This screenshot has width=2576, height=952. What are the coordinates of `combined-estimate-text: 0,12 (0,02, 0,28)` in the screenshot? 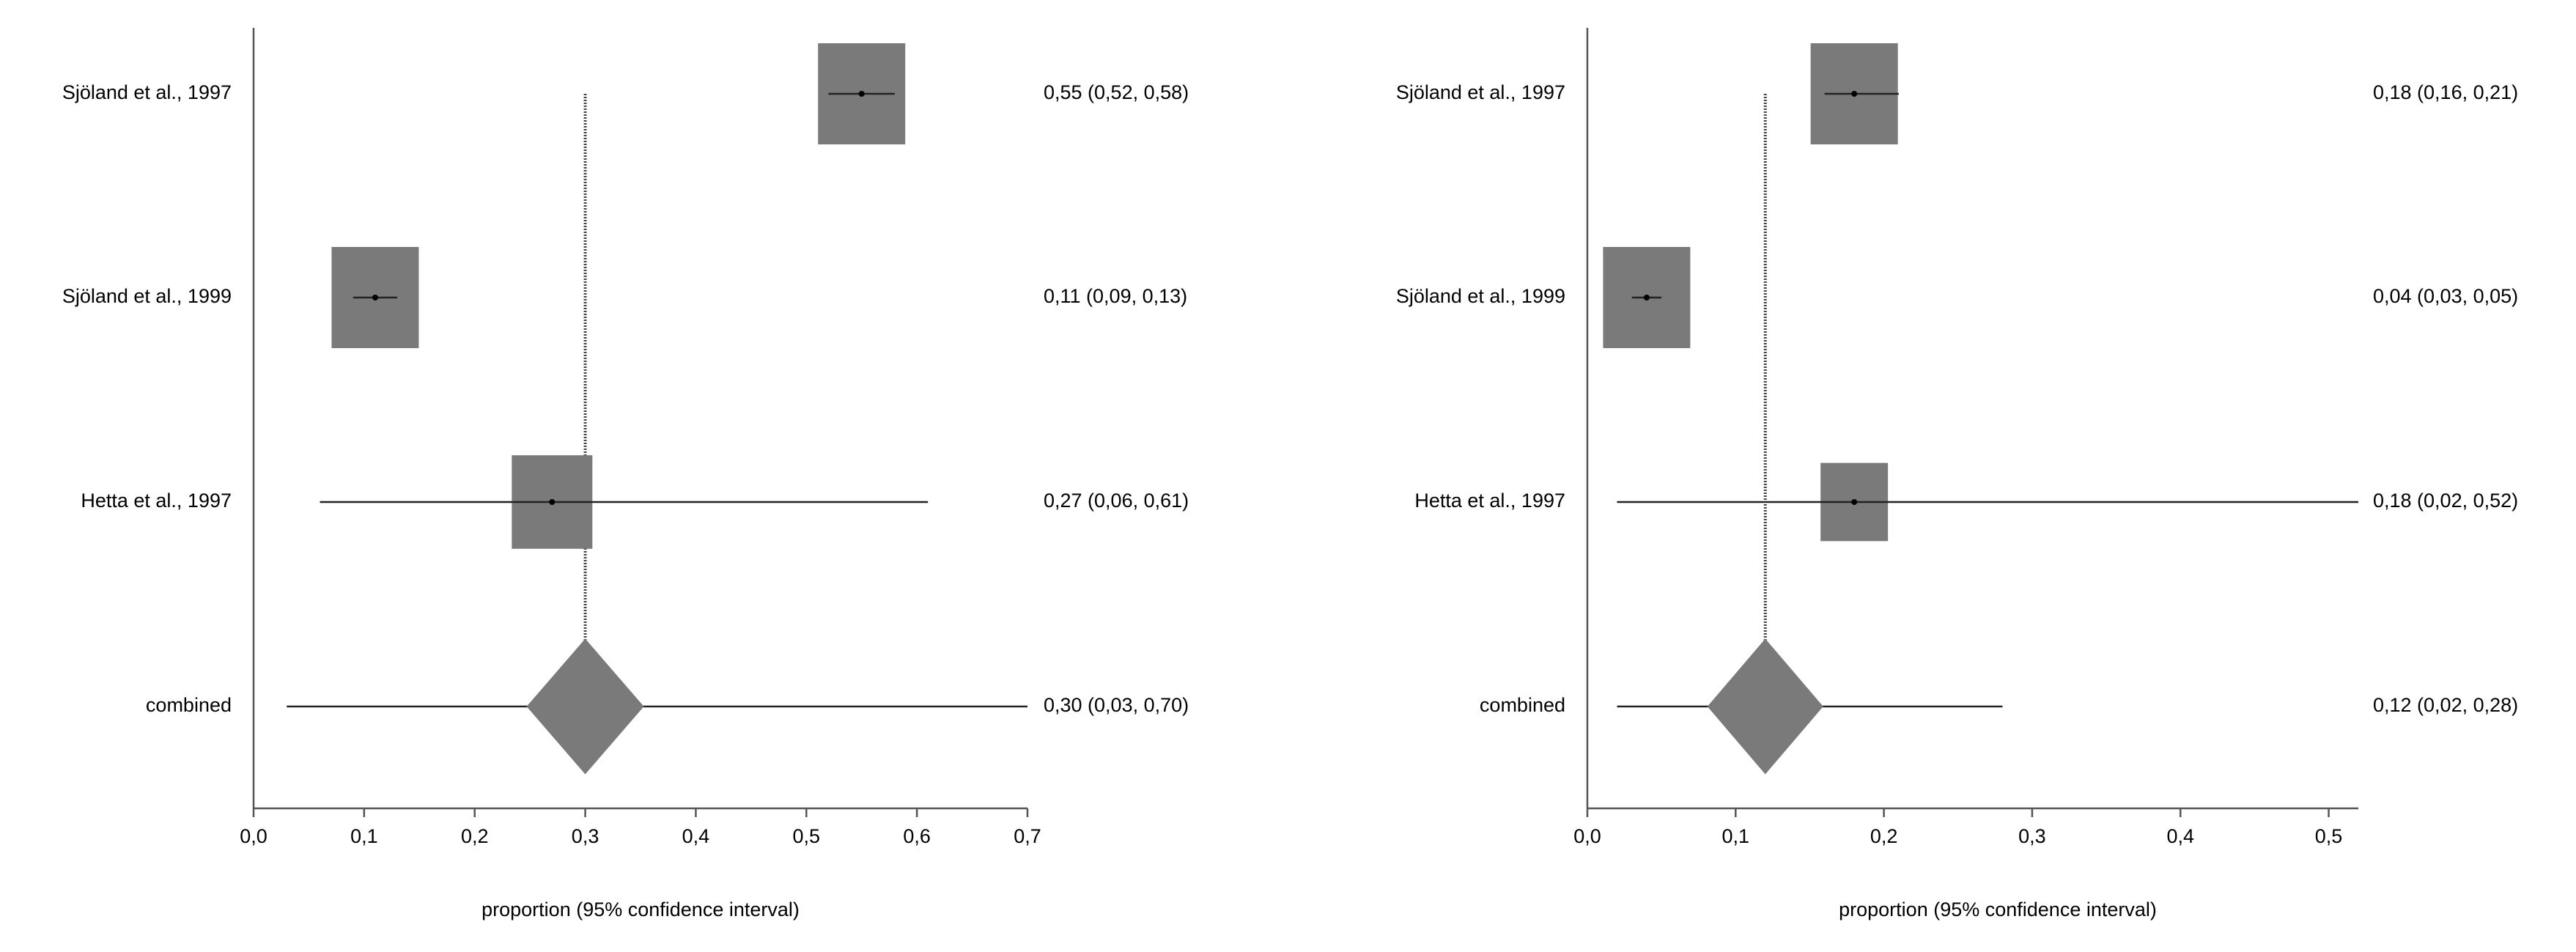 It's located at (2445, 705).